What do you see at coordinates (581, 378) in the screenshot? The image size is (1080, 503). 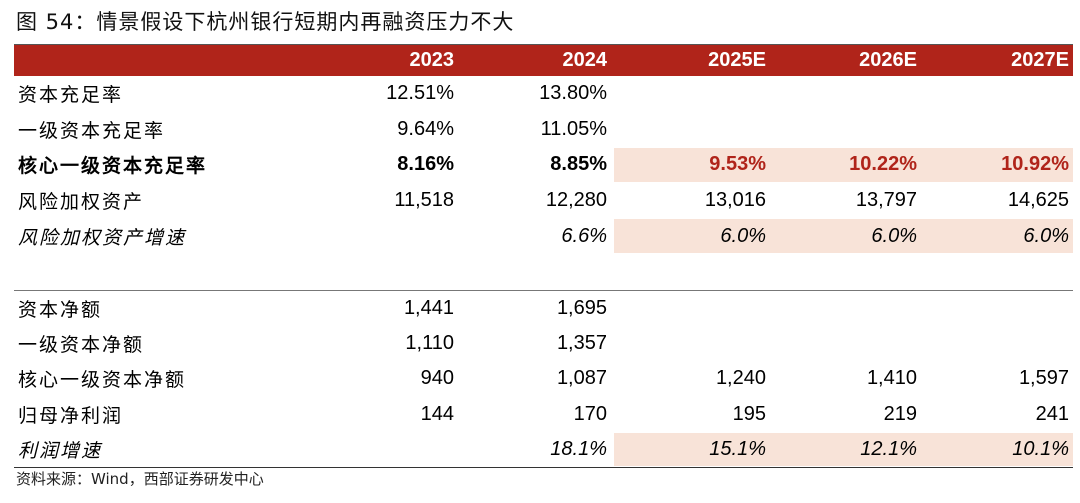 I see `table-cell: 1,087` at bounding box center [581, 378].